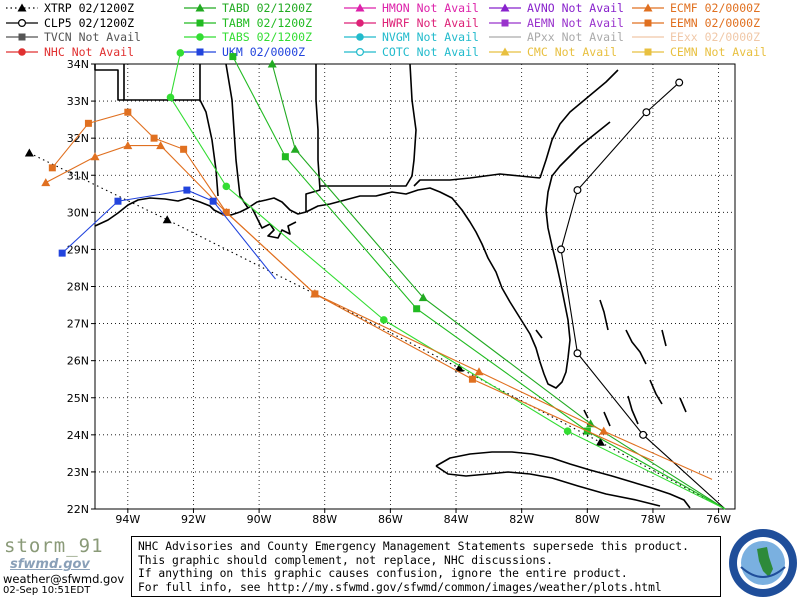  I want to click on bahamas, so click(611, 363).